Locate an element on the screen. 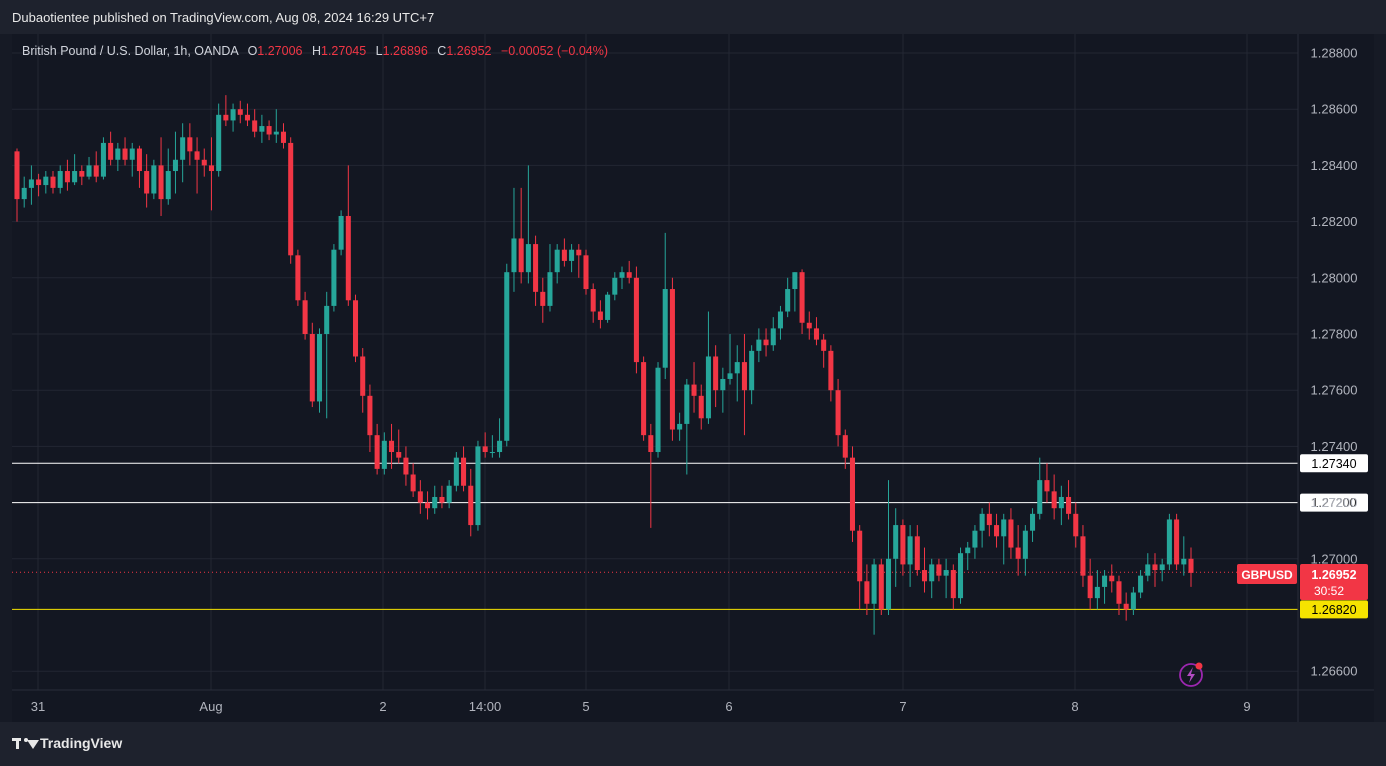  lightning-alert-icon is located at coordinates (1191, 674).